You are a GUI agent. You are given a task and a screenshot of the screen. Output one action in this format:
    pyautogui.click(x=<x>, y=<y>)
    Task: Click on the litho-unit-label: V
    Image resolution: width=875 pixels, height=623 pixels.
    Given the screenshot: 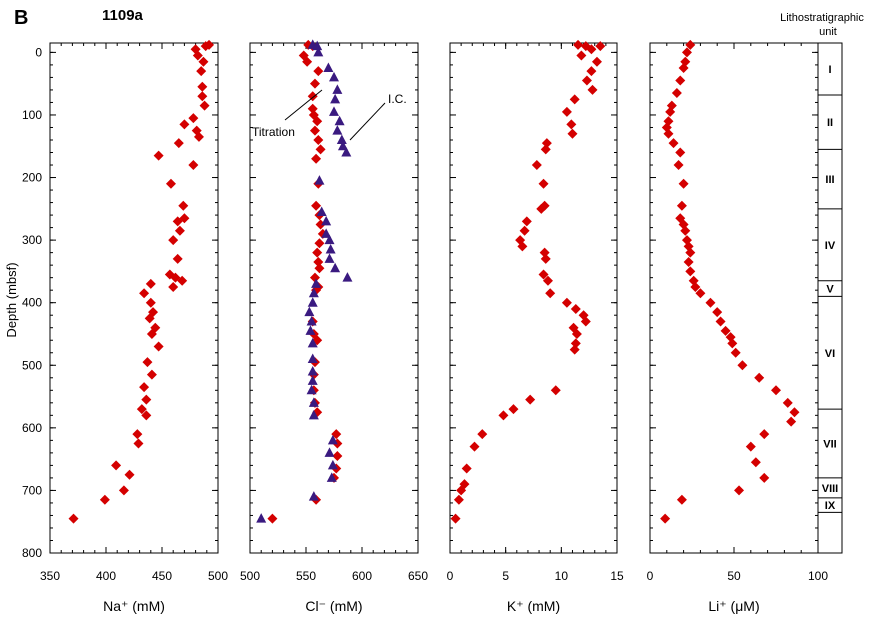 What is the action you would take?
    pyautogui.click(x=830, y=290)
    